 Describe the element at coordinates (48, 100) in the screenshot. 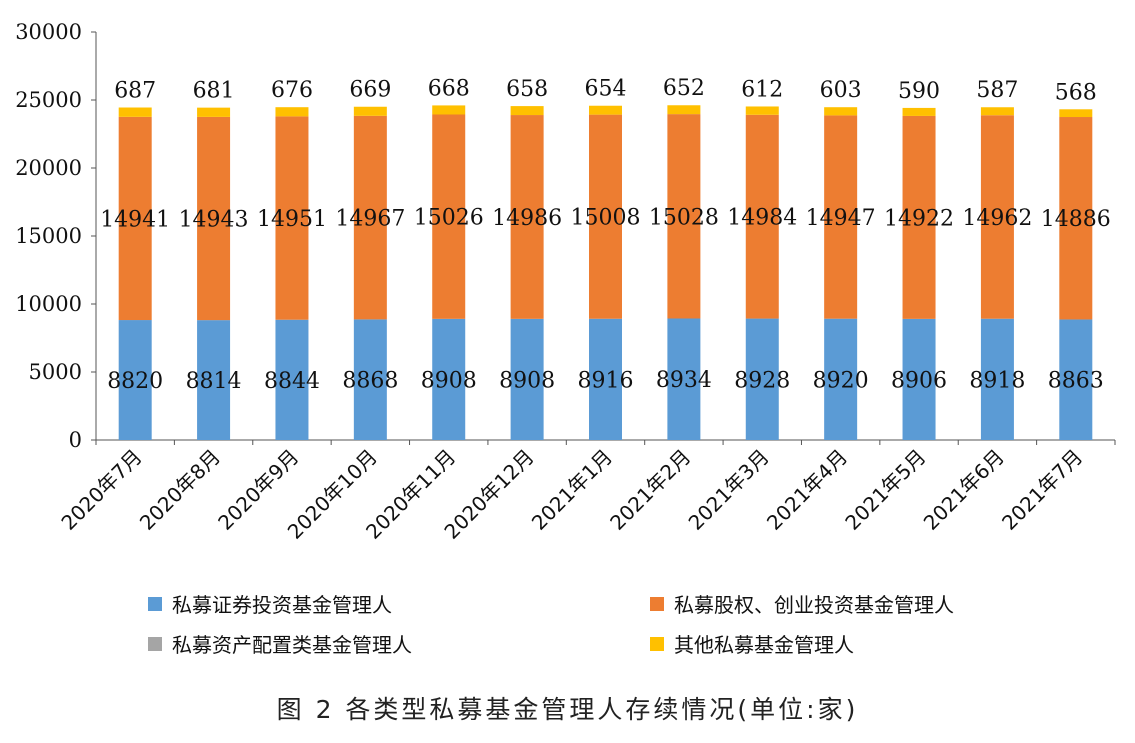

I see `y-tick-label: 25000` at that location.